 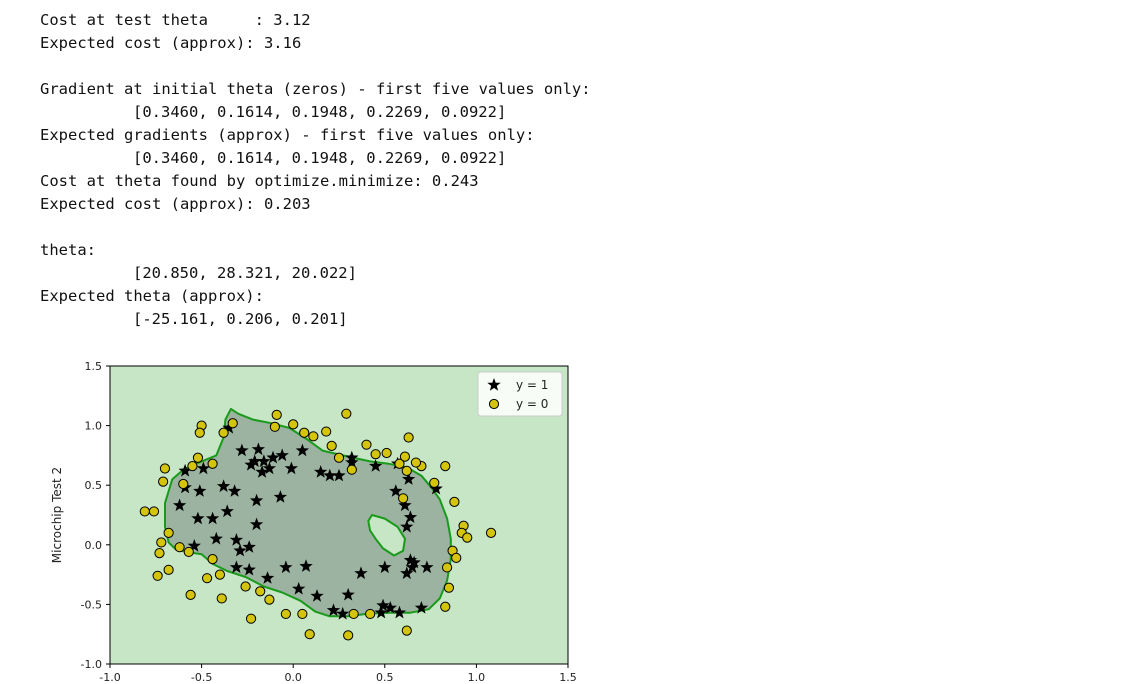 I want to click on x-tick-label: 1.5, so click(x=568, y=677).